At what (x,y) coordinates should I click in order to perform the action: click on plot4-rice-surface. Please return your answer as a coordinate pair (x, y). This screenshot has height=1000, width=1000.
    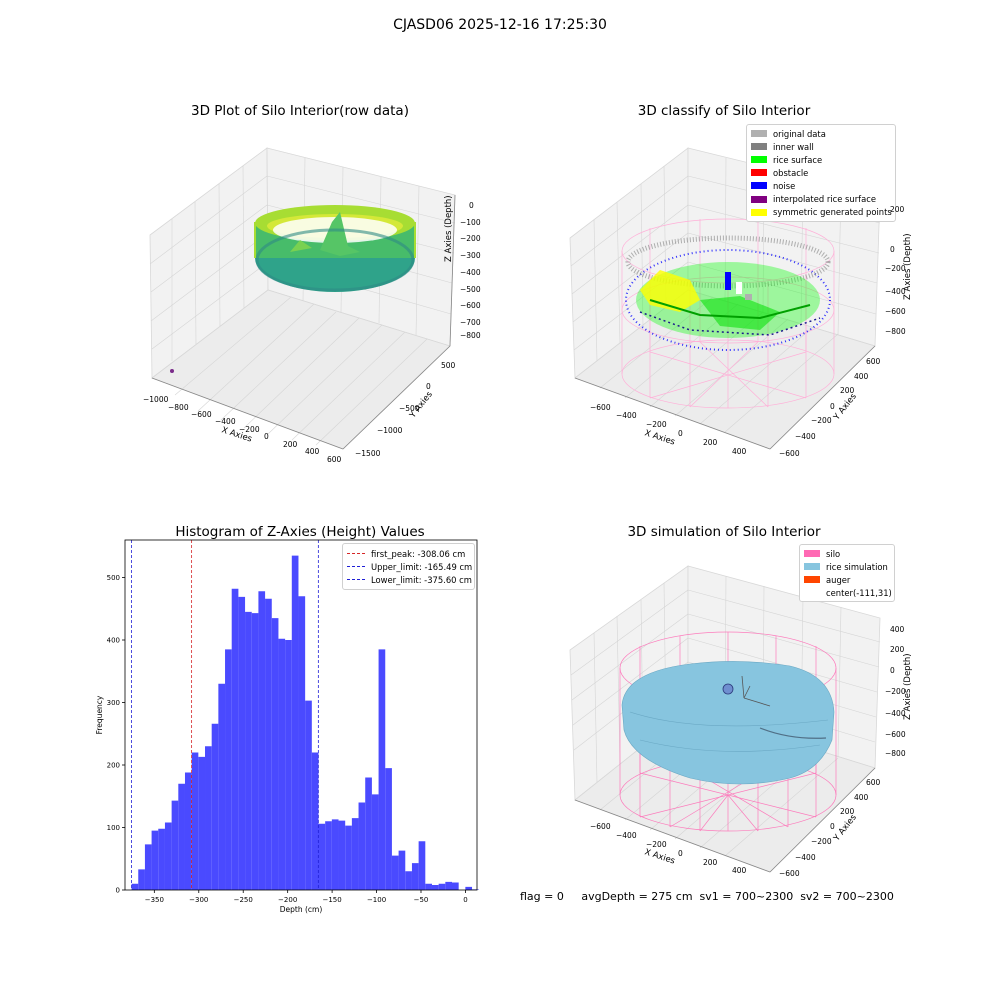
    Looking at the image, I should click on (728, 723).